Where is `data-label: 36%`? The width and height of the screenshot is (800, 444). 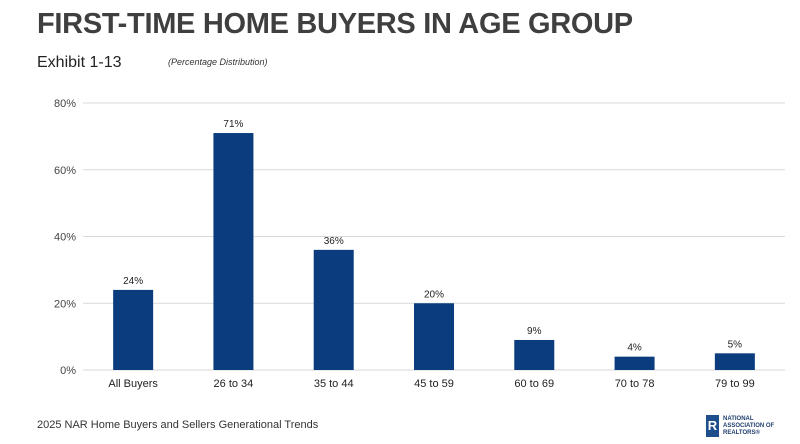
data-label: 36% is located at coordinates (334, 241).